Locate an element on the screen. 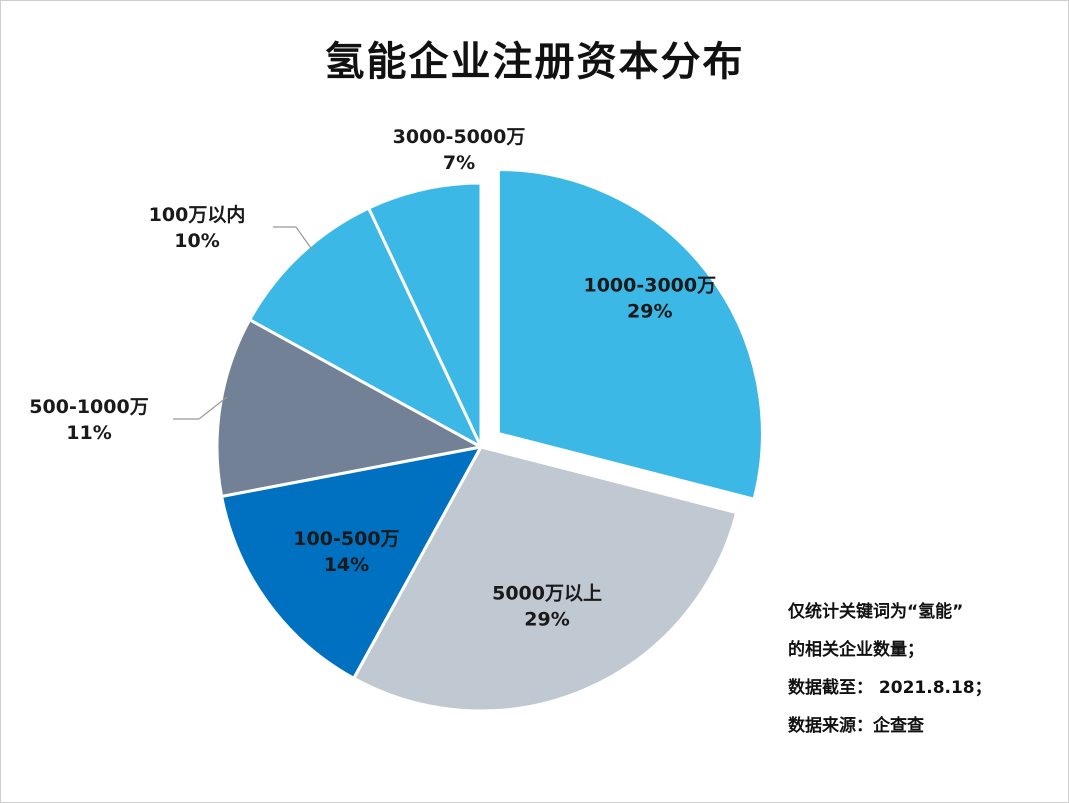  pie-slice-5000万以上 is located at coordinates (545, 579).